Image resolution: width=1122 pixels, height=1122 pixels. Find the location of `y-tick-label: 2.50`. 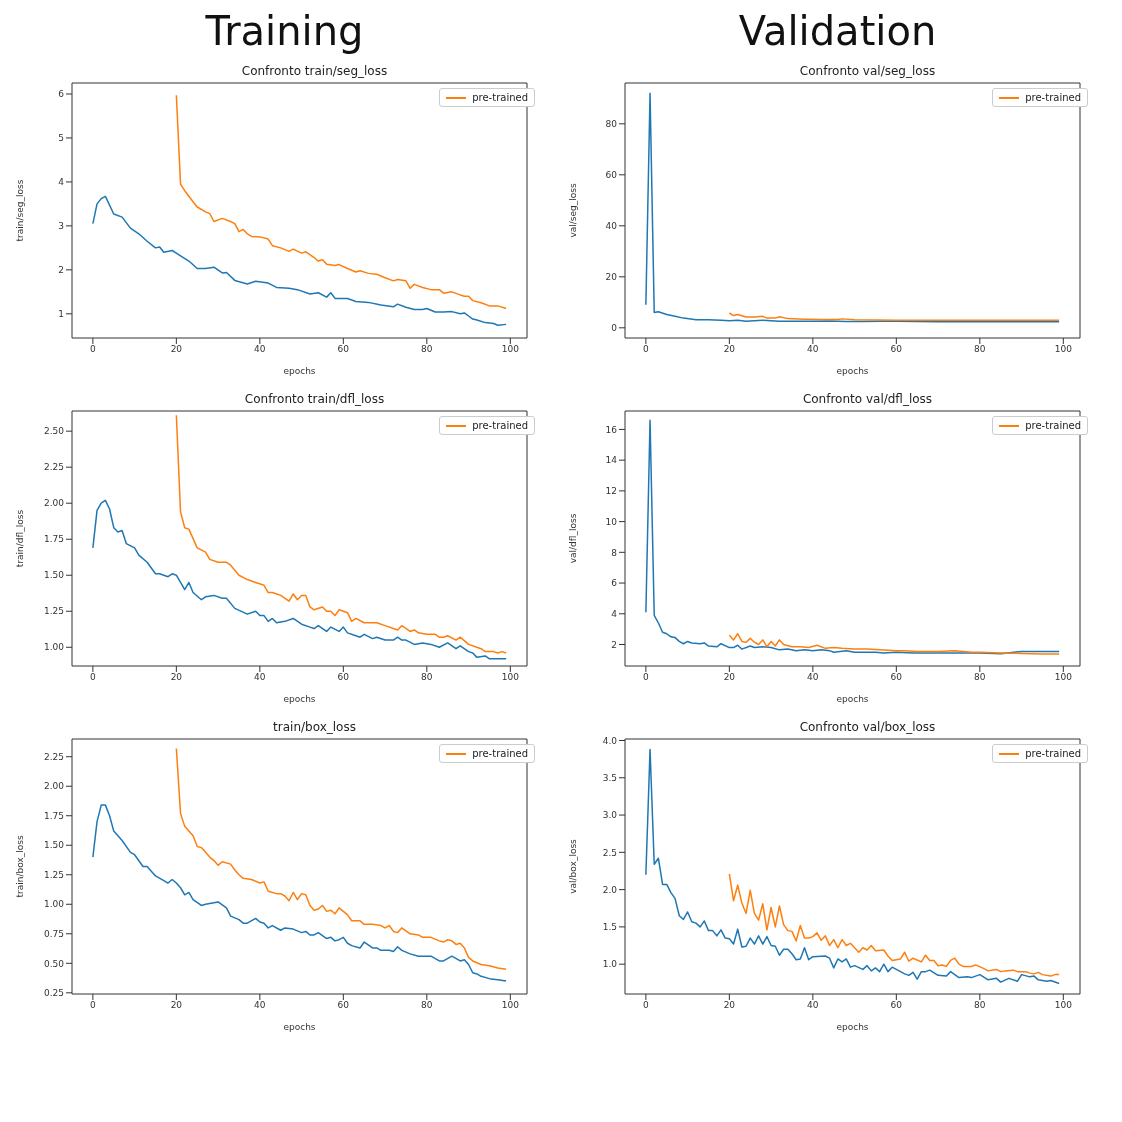

y-tick-label: 2.50 is located at coordinates (54, 431).